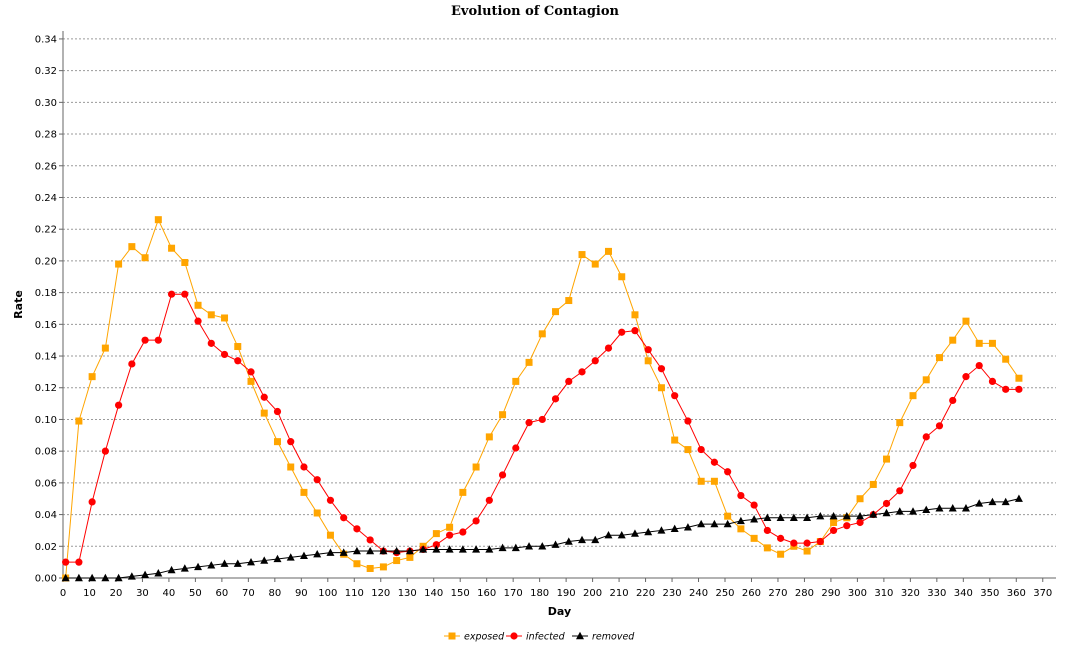 The width and height of the screenshot is (1070, 648). What do you see at coordinates (474, 637) in the screenshot?
I see `legend-item-exposed: exposed` at bounding box center [474, 637].